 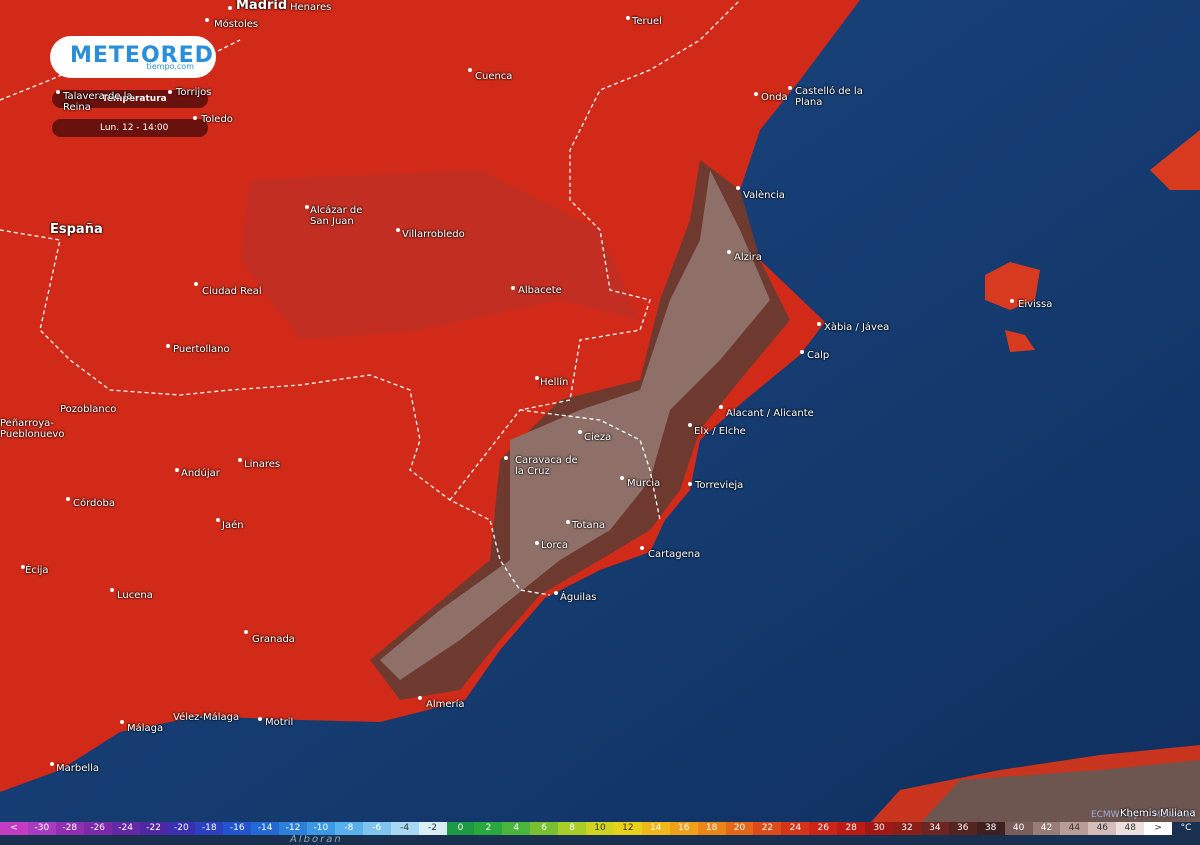 I want to click on place-label: Almería, so click(x=445, y=704).